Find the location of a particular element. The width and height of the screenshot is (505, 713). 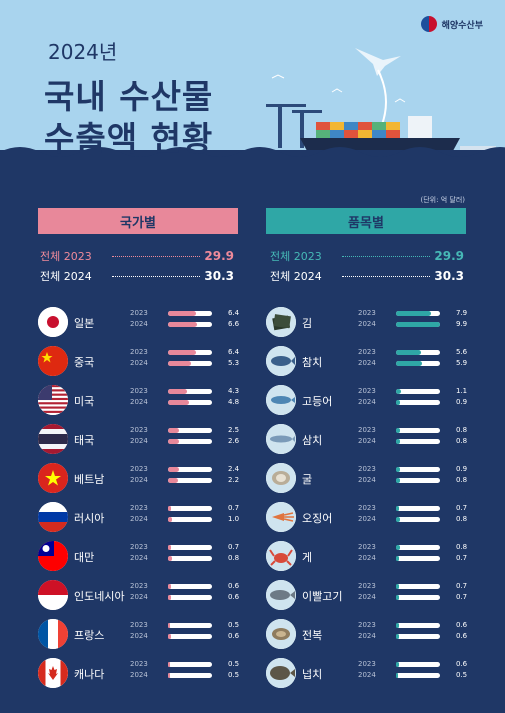

list-item: 일본 2023 6.4 2024 6.6 is located at coordinates (143, 323).